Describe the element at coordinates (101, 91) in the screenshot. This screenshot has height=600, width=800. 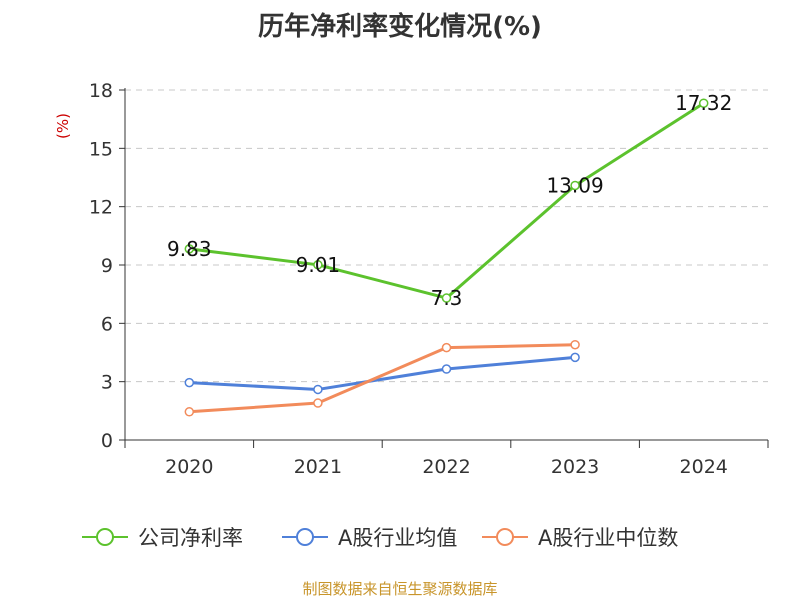
I see `y-tick-label: 18` at that location.